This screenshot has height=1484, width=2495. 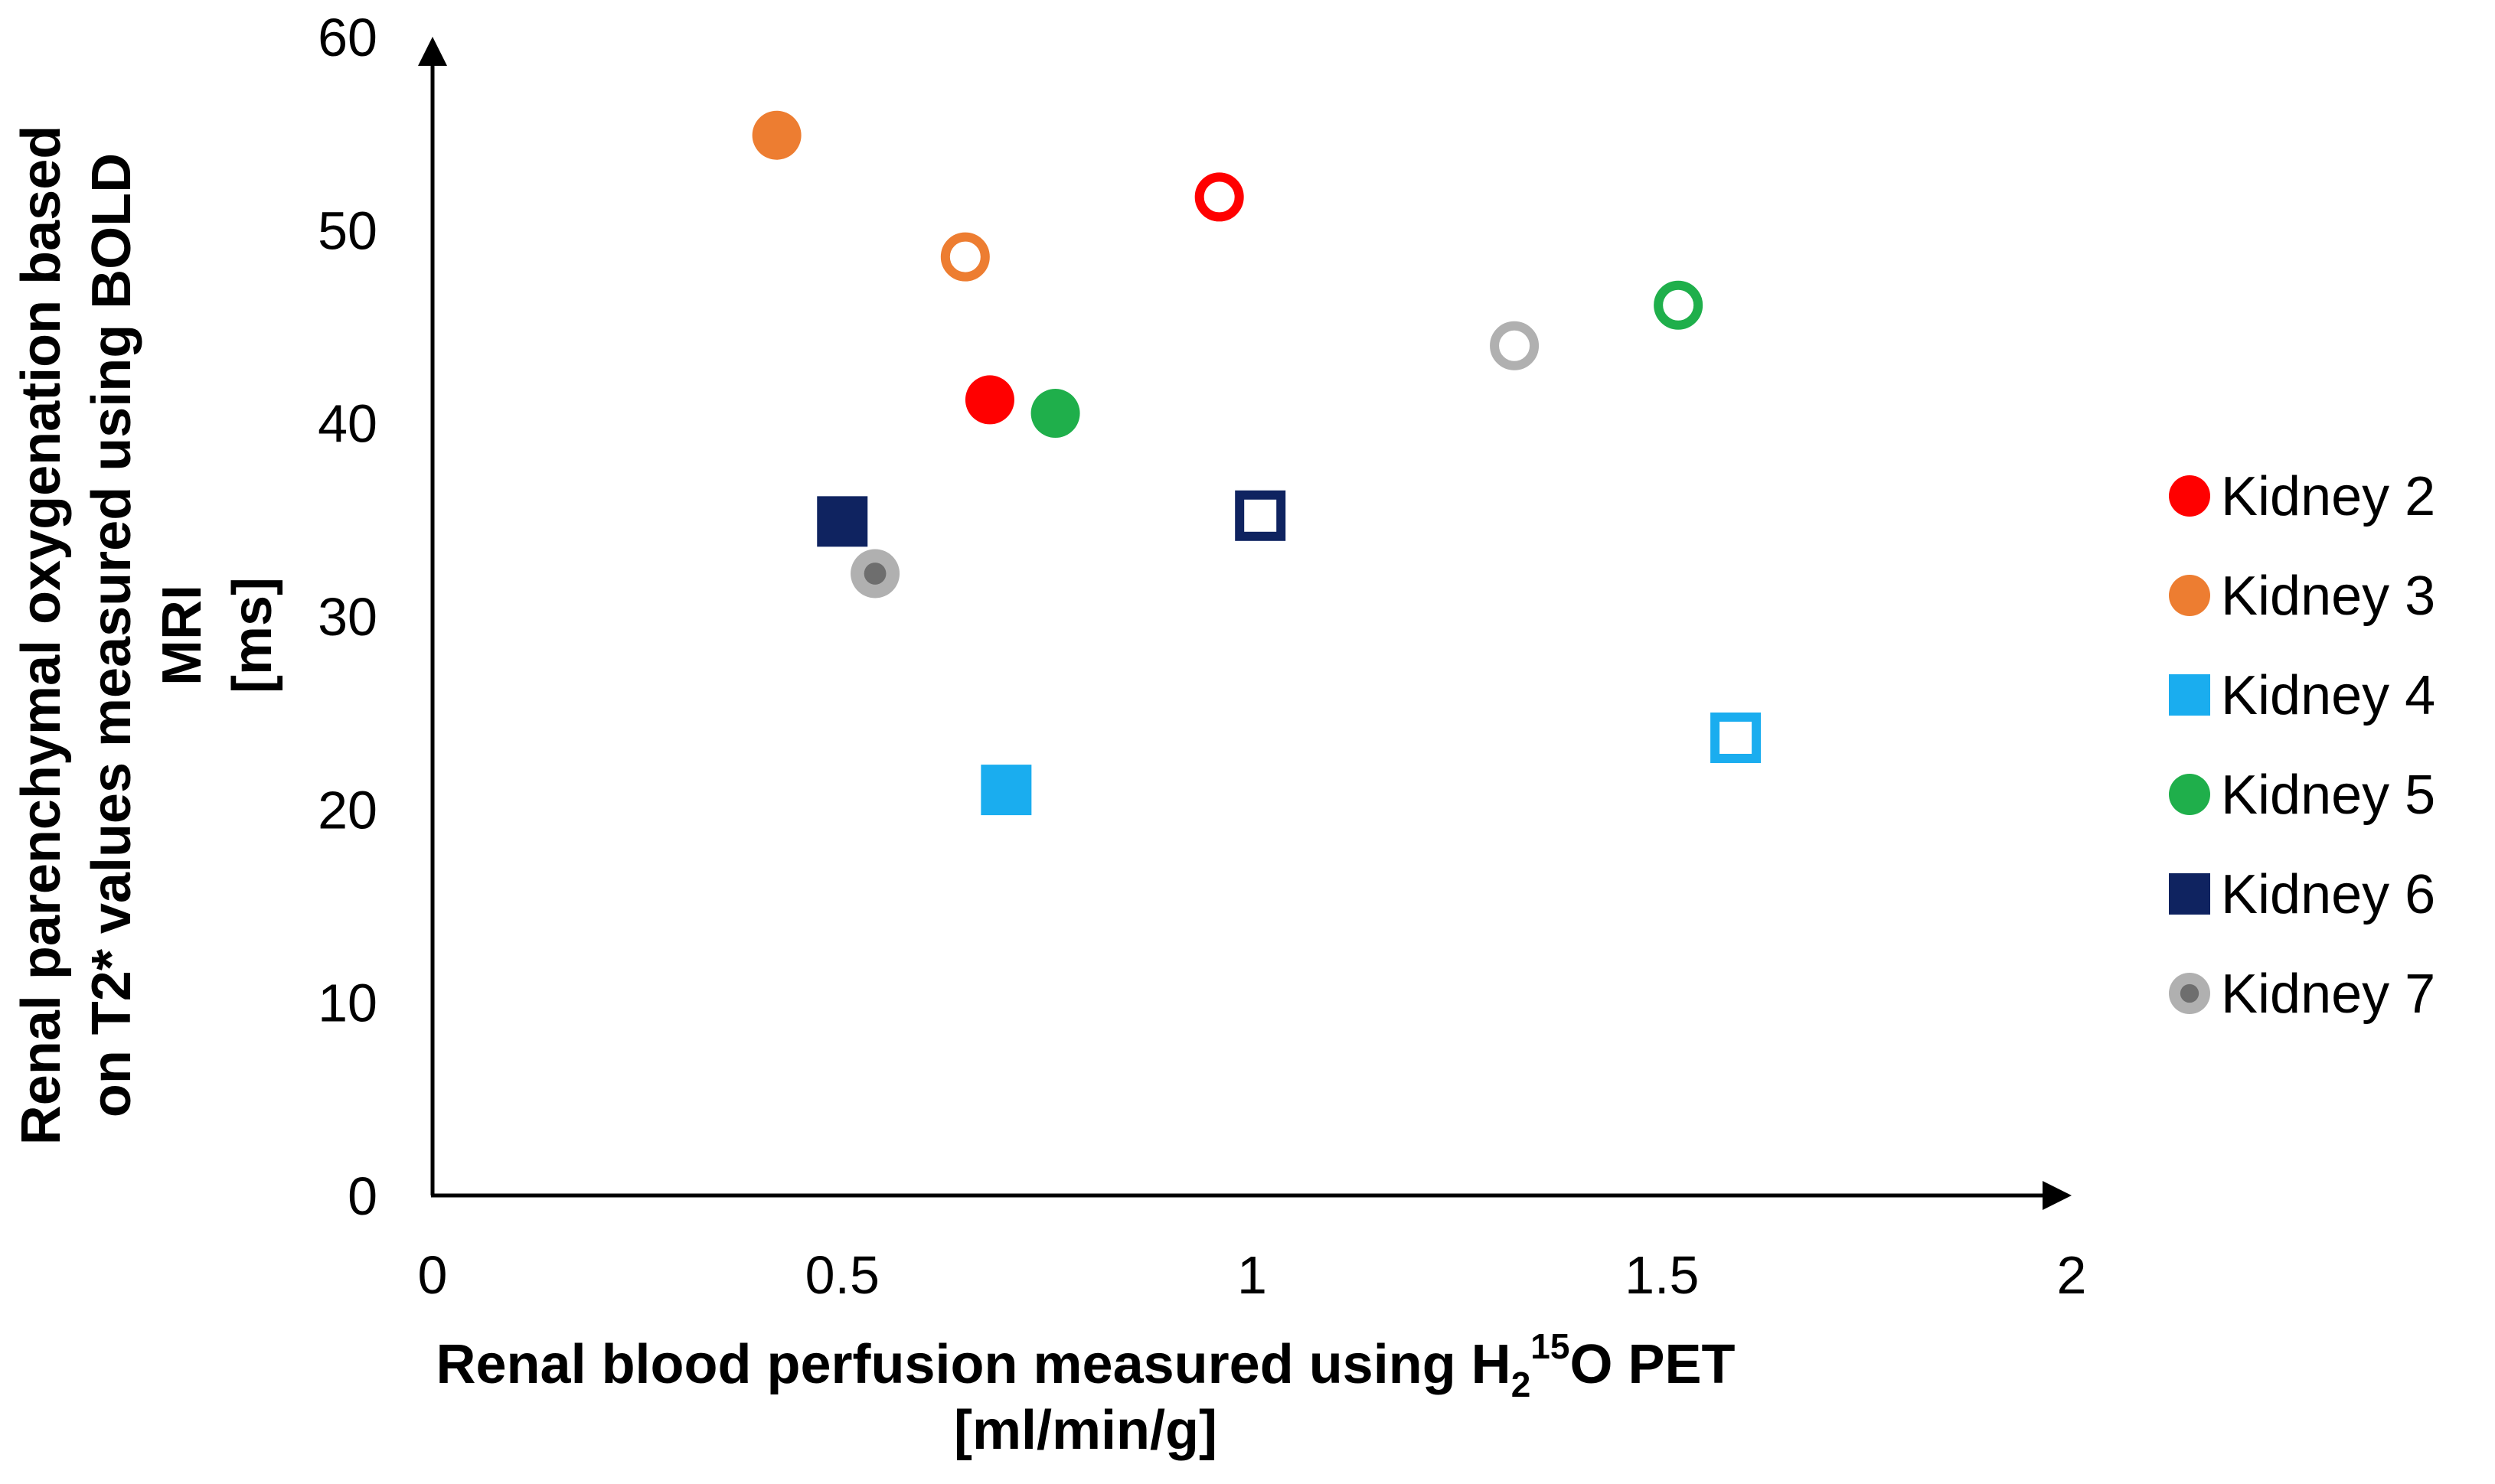 I want to click on data-point-kidney-5-filled, so click(x=1055, y=414).